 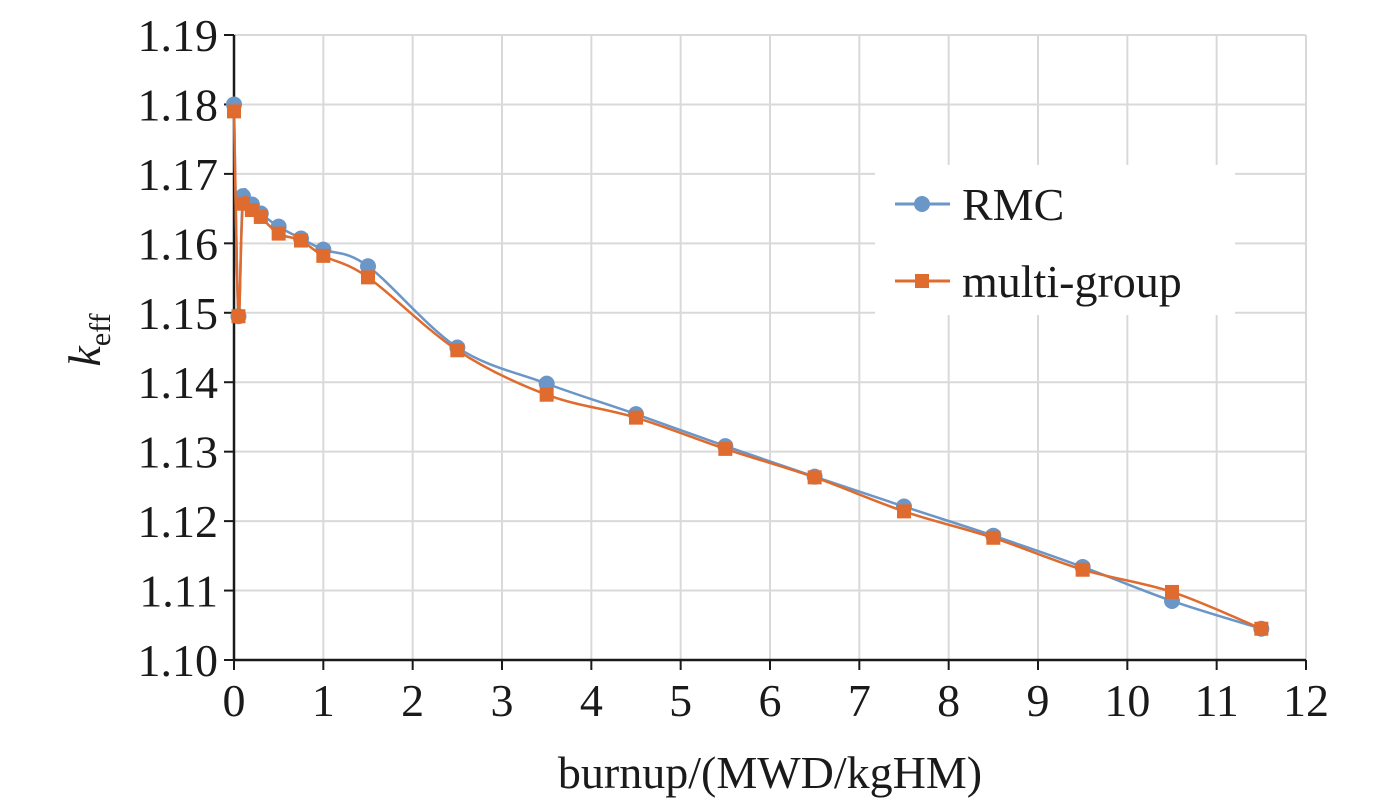 What do you see at coordinates (1072, 281) in the screenshot?
I see `legend-label-multi-group: multi-group` at bounding box center [1072, 281].